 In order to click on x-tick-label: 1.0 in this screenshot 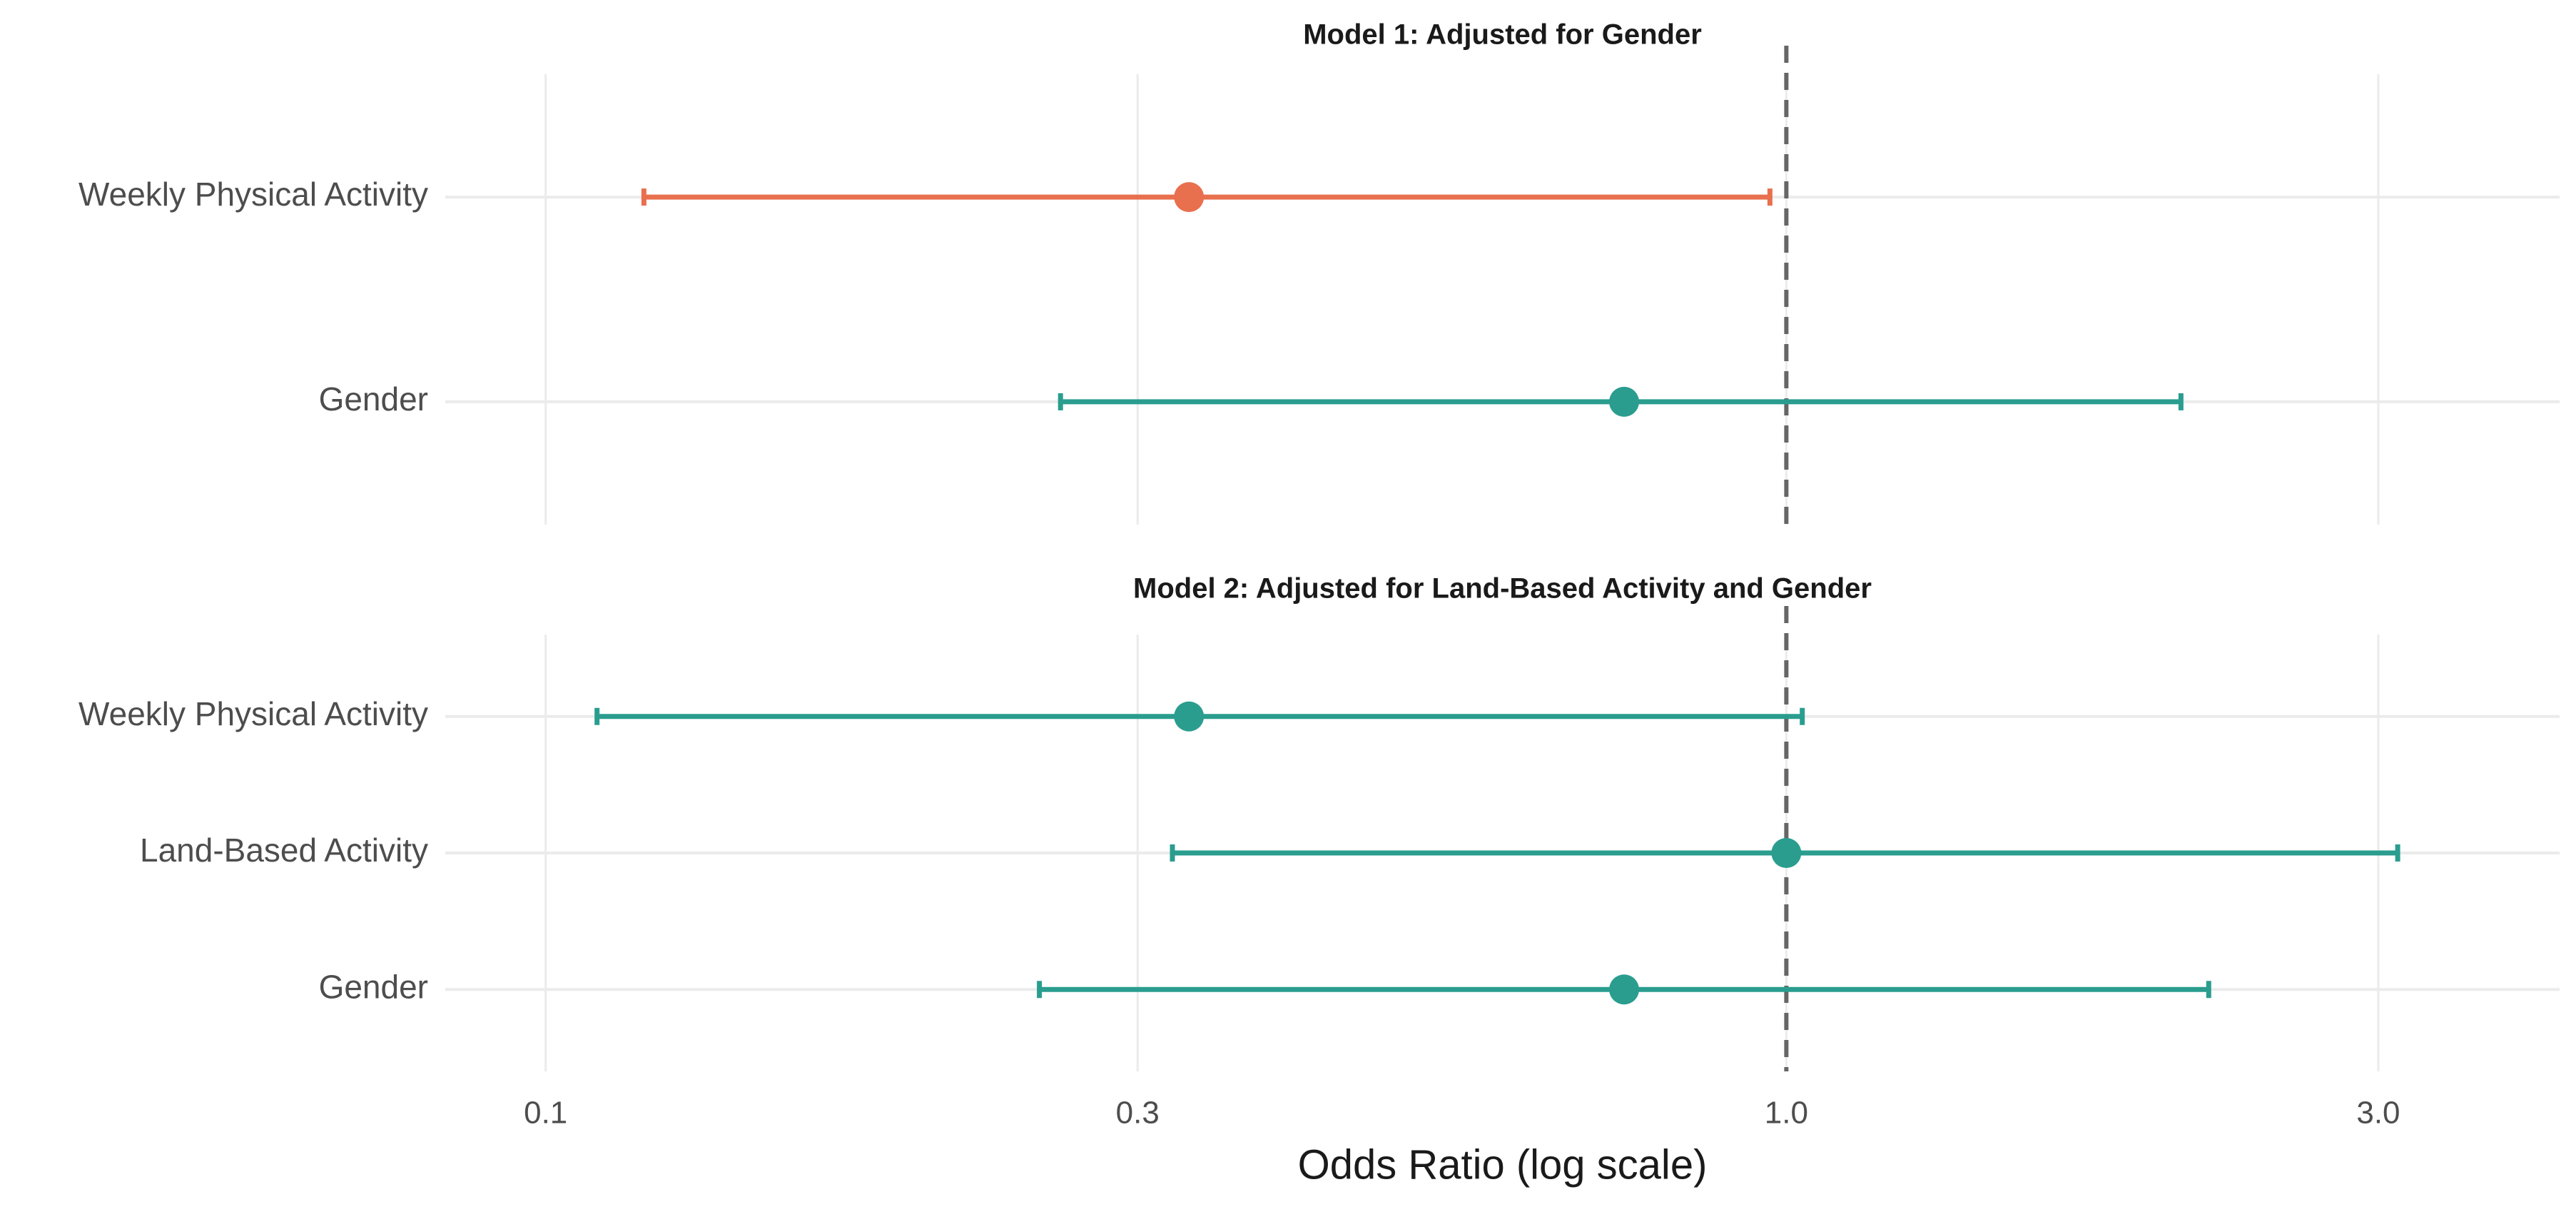, I will do `click(1786, 1113)`.